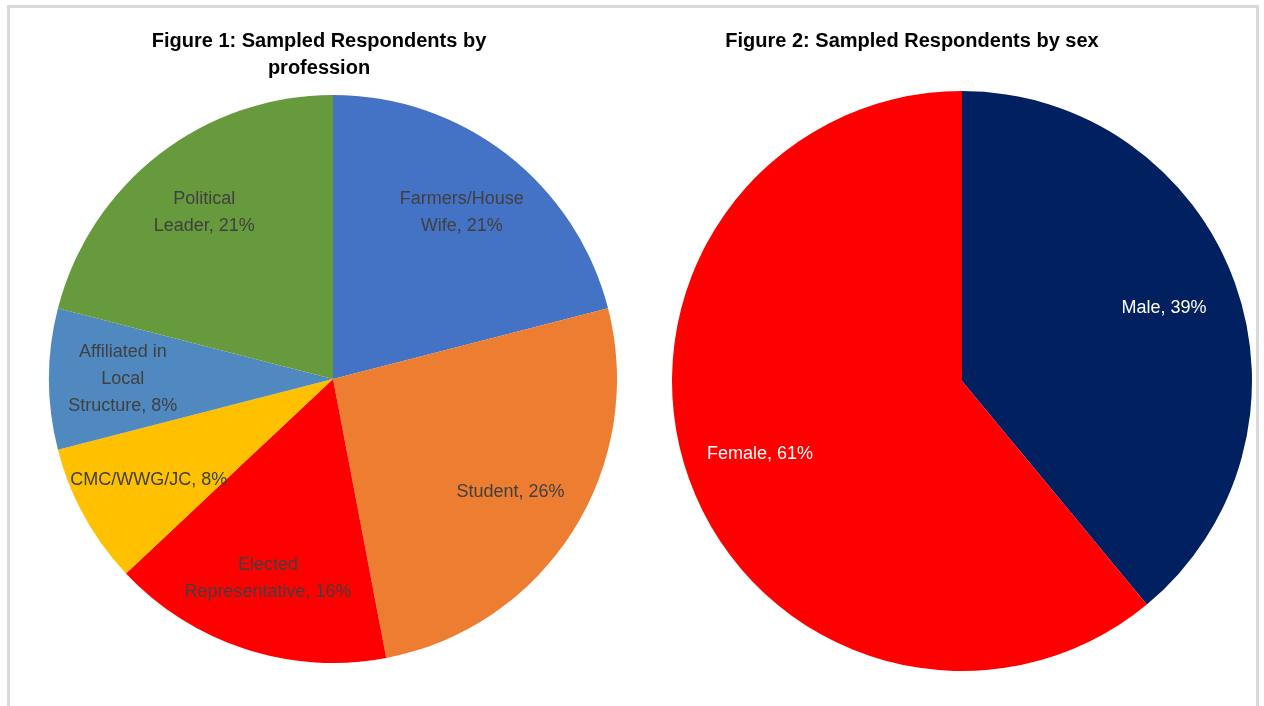 This screenshot has height=706, width=1264. Describe the element at coordinates (204, 212) in the screenshot. I see `slice-label: Political Leader, 21%` at that location.